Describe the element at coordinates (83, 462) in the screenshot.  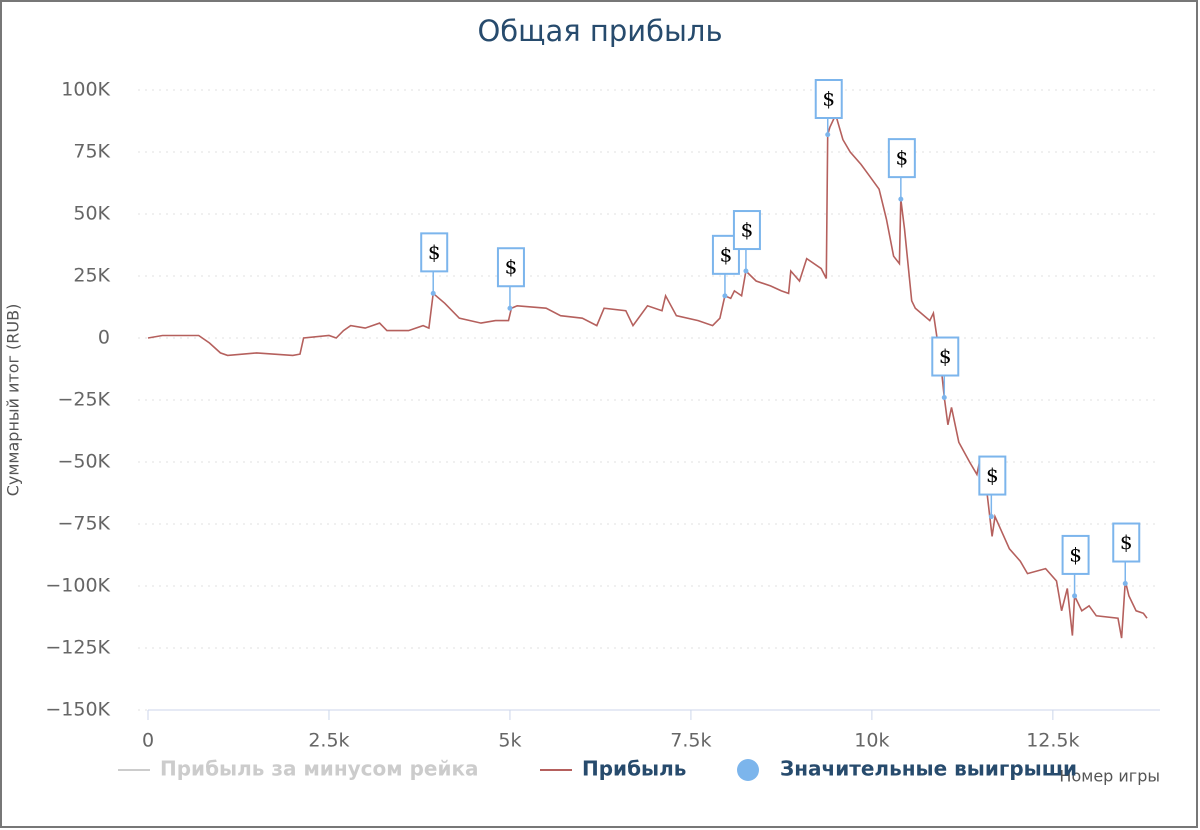
I see `y-tick-label: −50K` at that location.